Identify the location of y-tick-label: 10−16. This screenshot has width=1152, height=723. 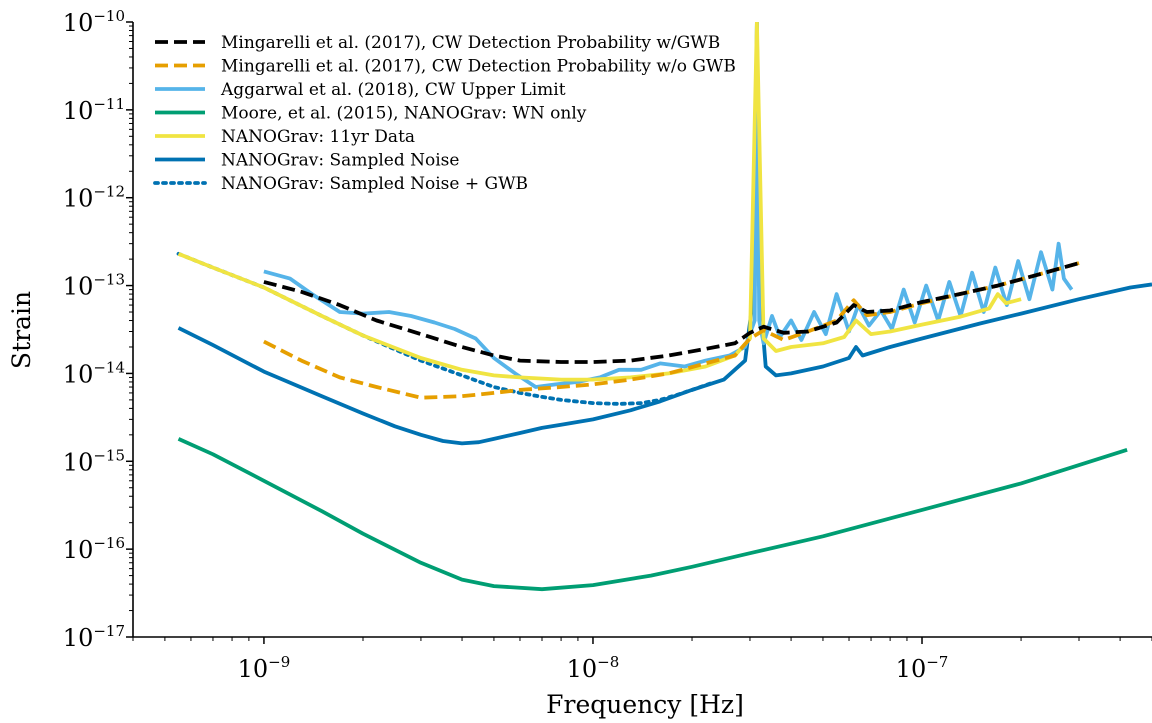
(94, 549).